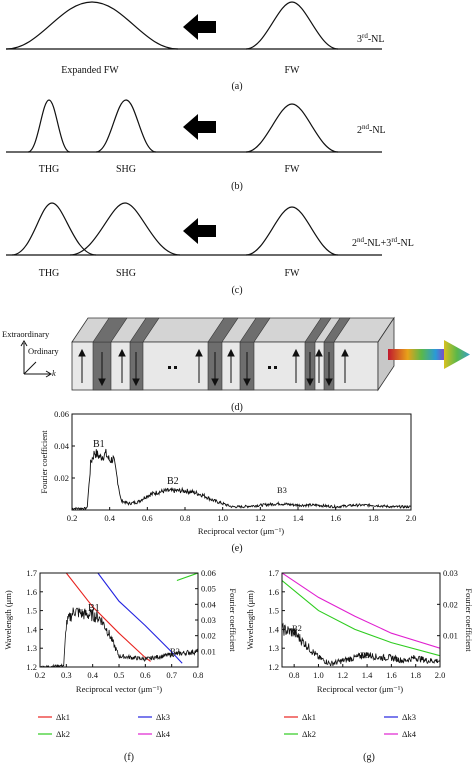 The width and height of the screenshot is (474, 767). I want to click on x-tick-label: 1.4, so click(367, 675).